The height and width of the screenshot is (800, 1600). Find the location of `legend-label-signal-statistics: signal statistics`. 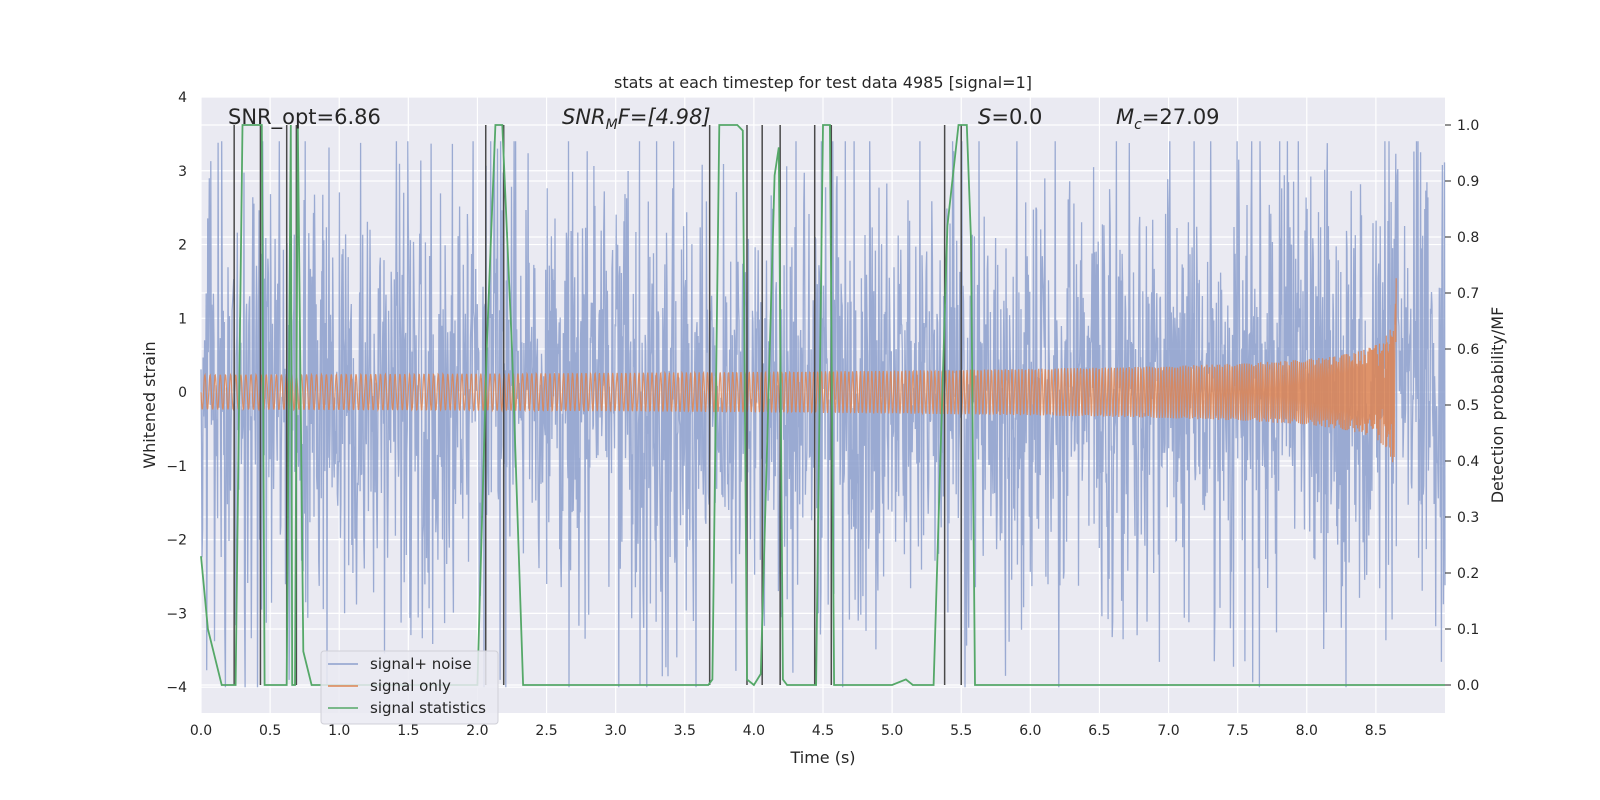

legend-label-signal-statistics: signal statistics is located at coordinates (428, 708).